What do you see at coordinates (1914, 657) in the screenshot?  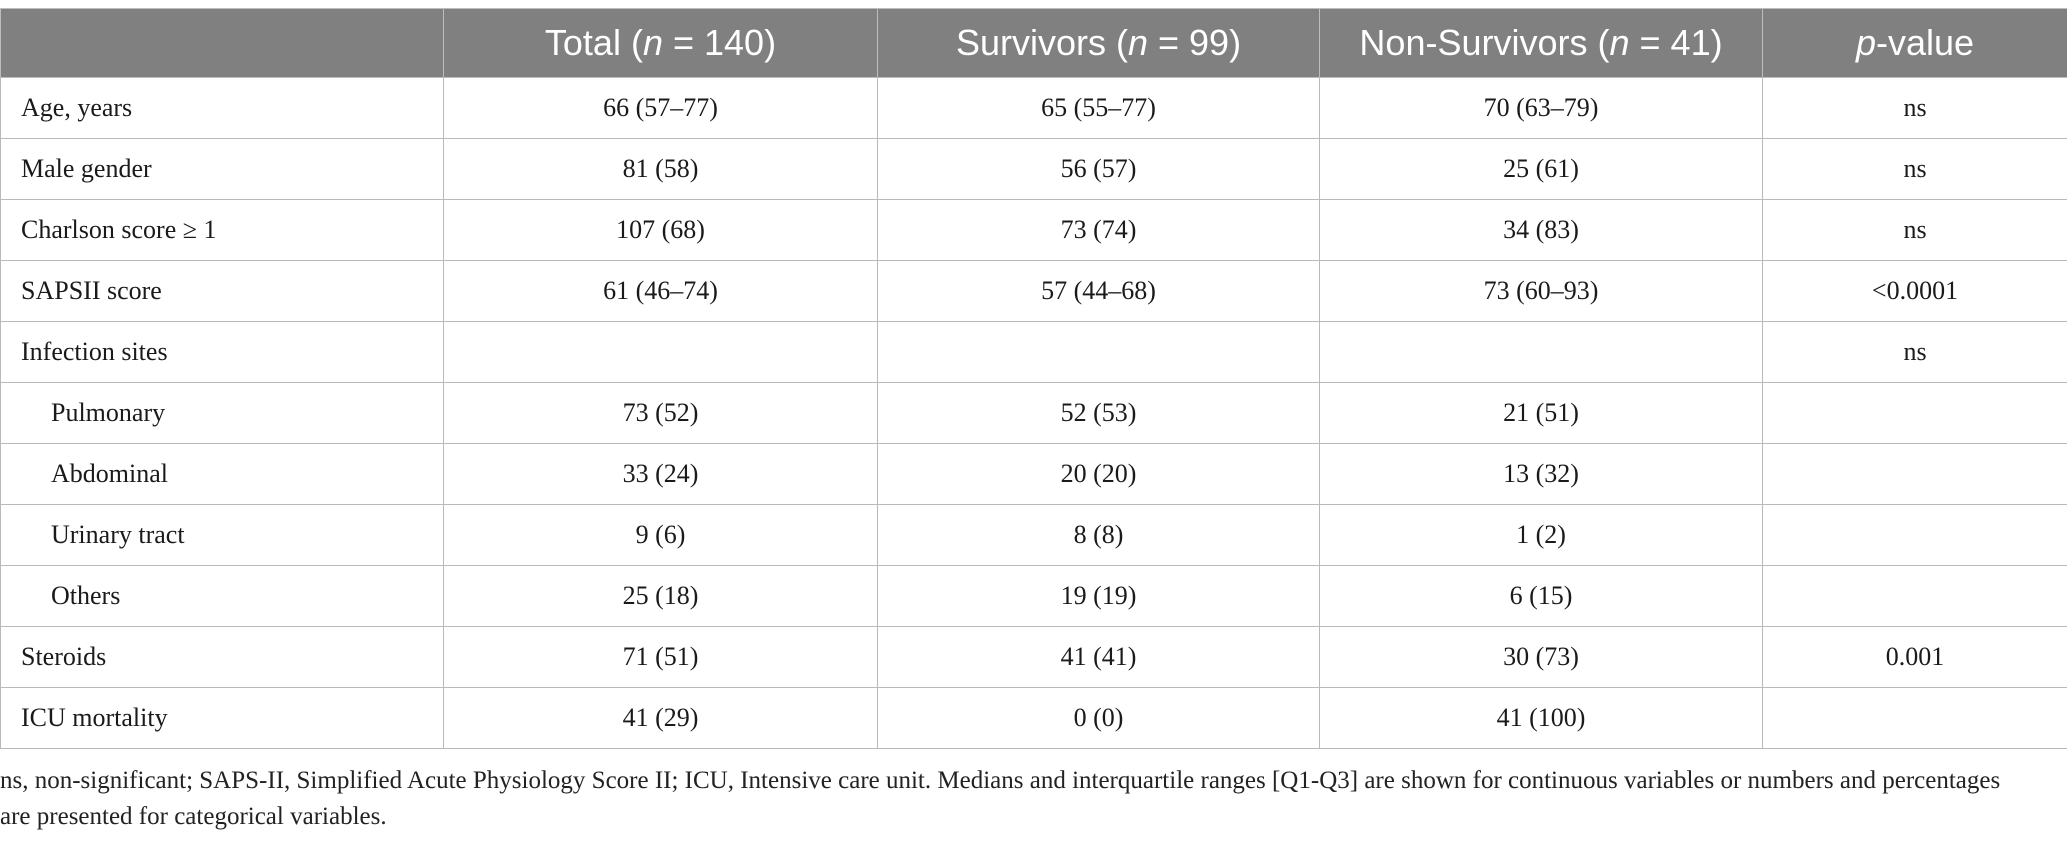 I see `cell-p-value: 0.001` at bounding box center [1914, 657].